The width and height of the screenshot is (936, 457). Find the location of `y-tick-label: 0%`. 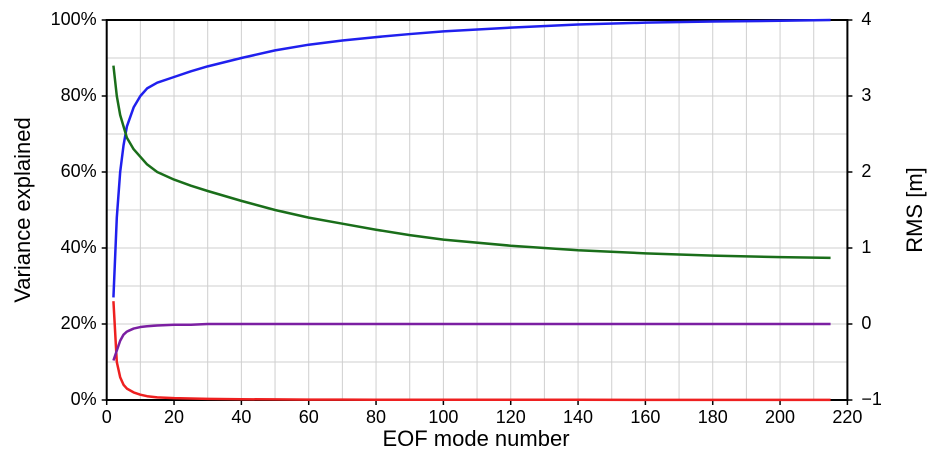

y-tick-label: 0% is located at coordinates (84, 399).